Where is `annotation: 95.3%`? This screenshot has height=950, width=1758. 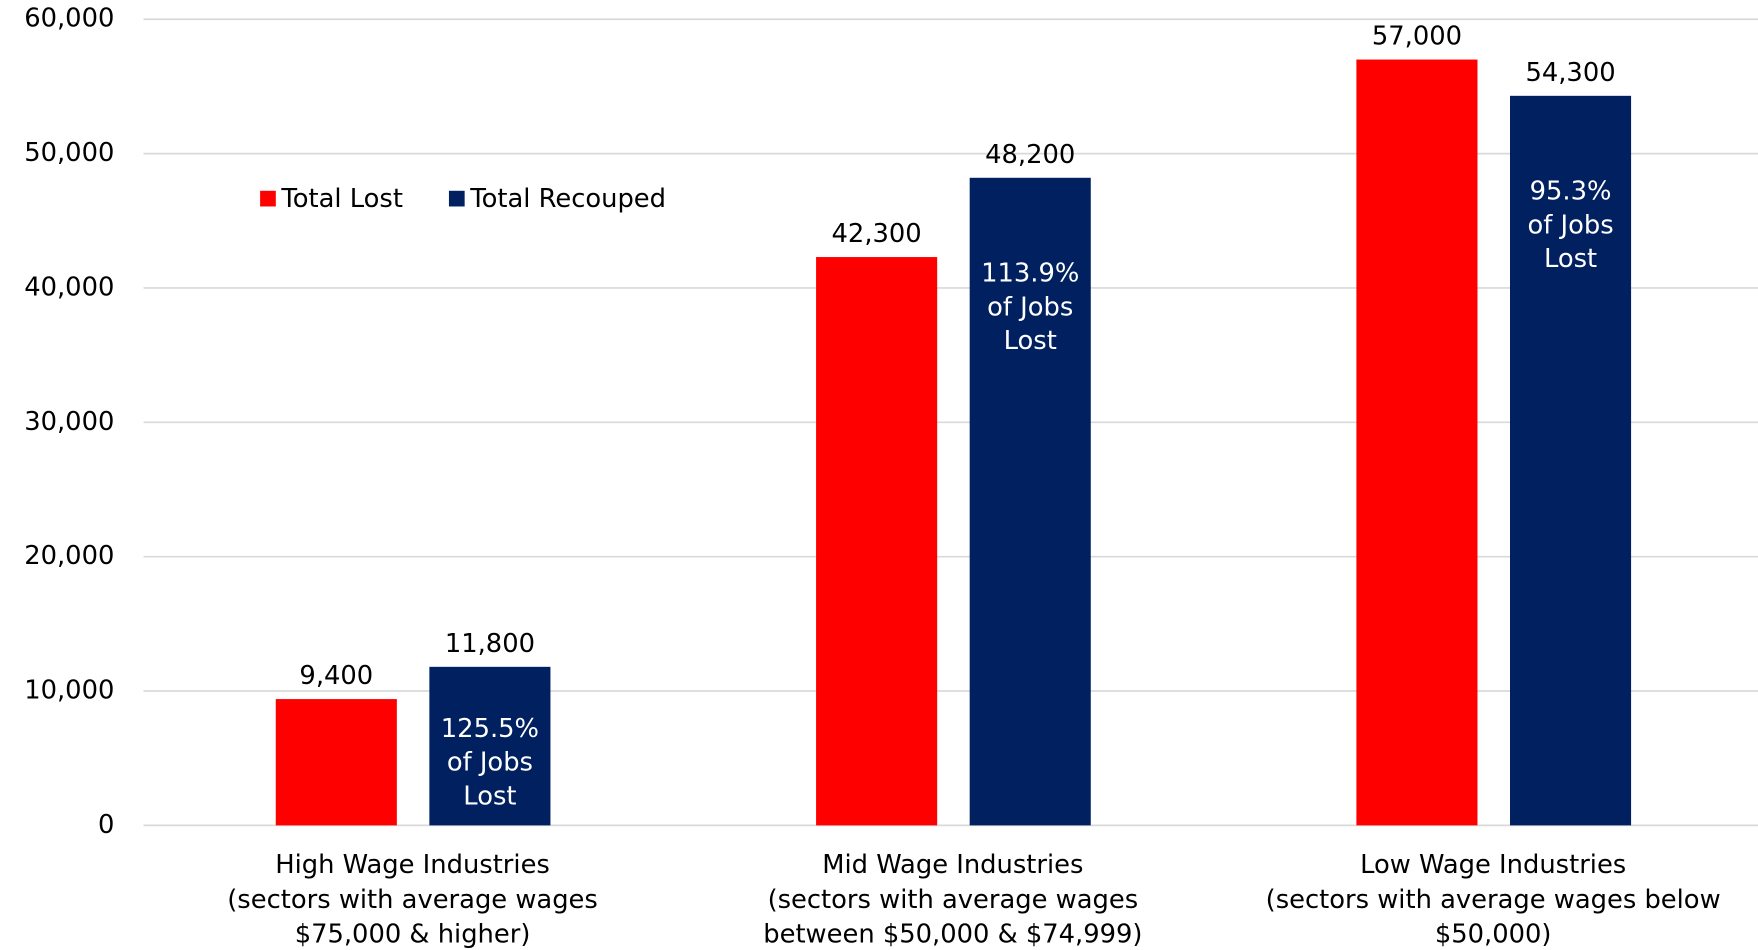 annotation: 95.3% is located at coordinates (1571, 192).